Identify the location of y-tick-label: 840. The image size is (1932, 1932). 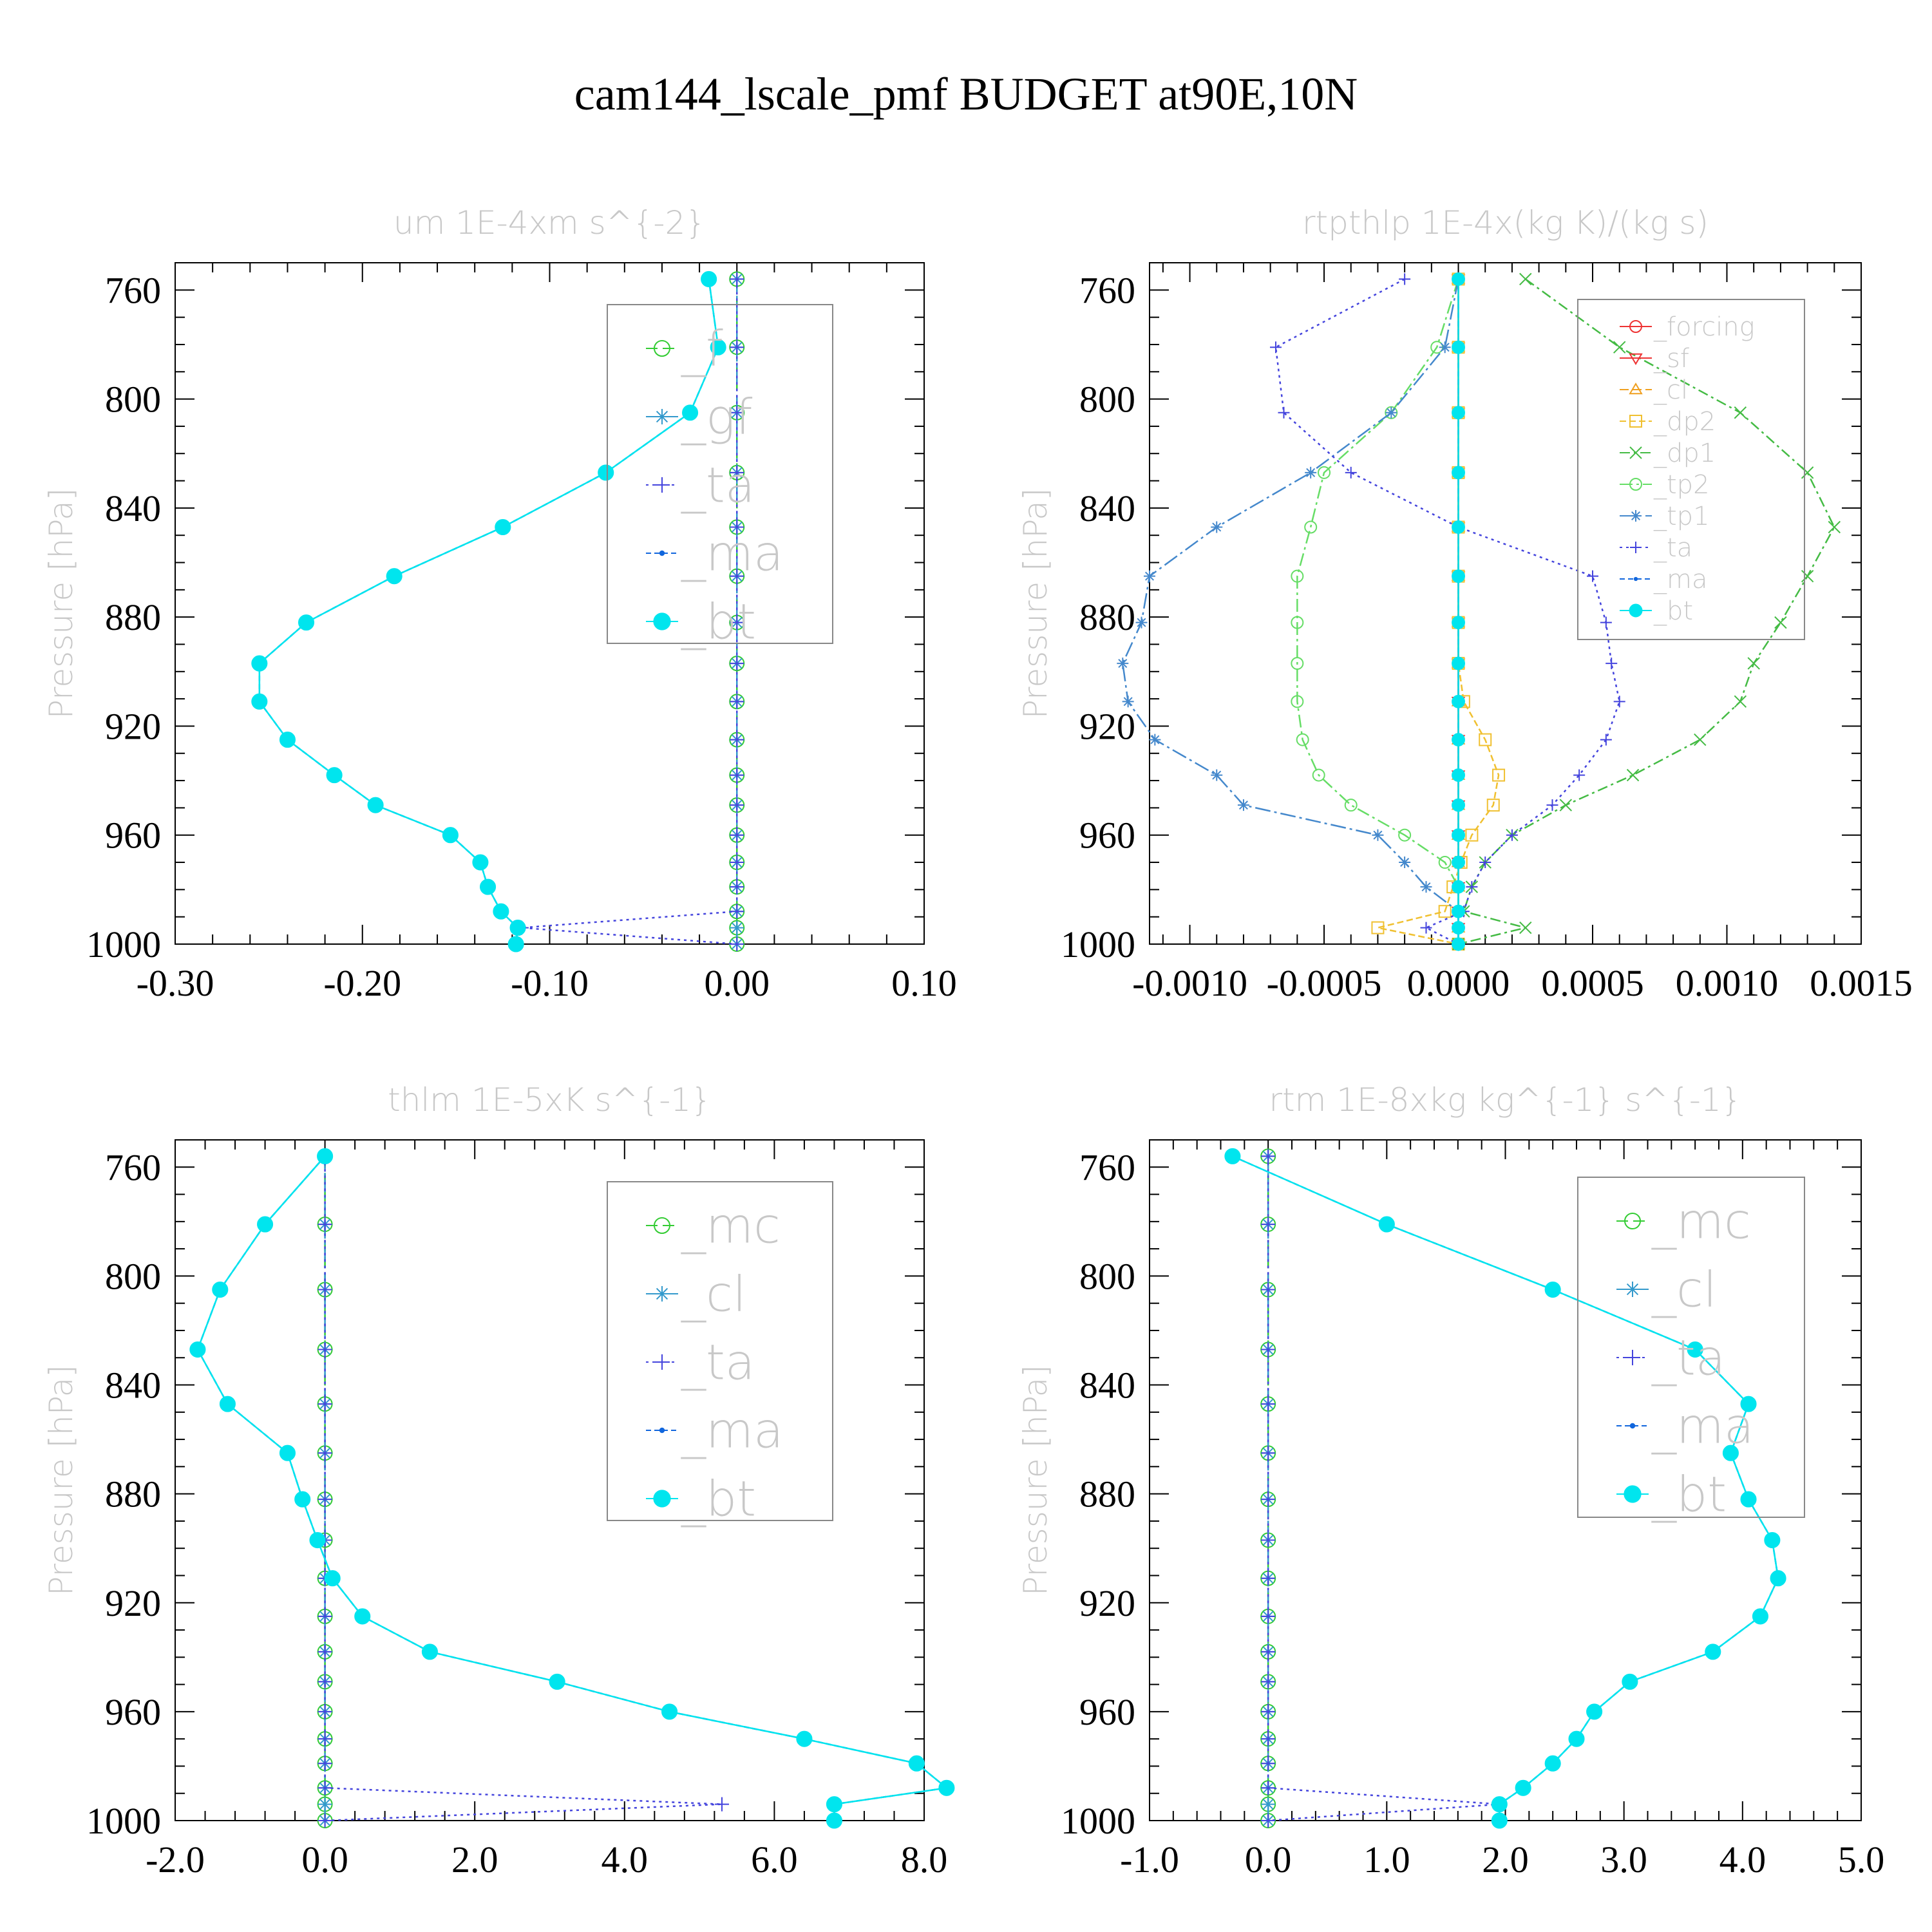
(1107, 509).